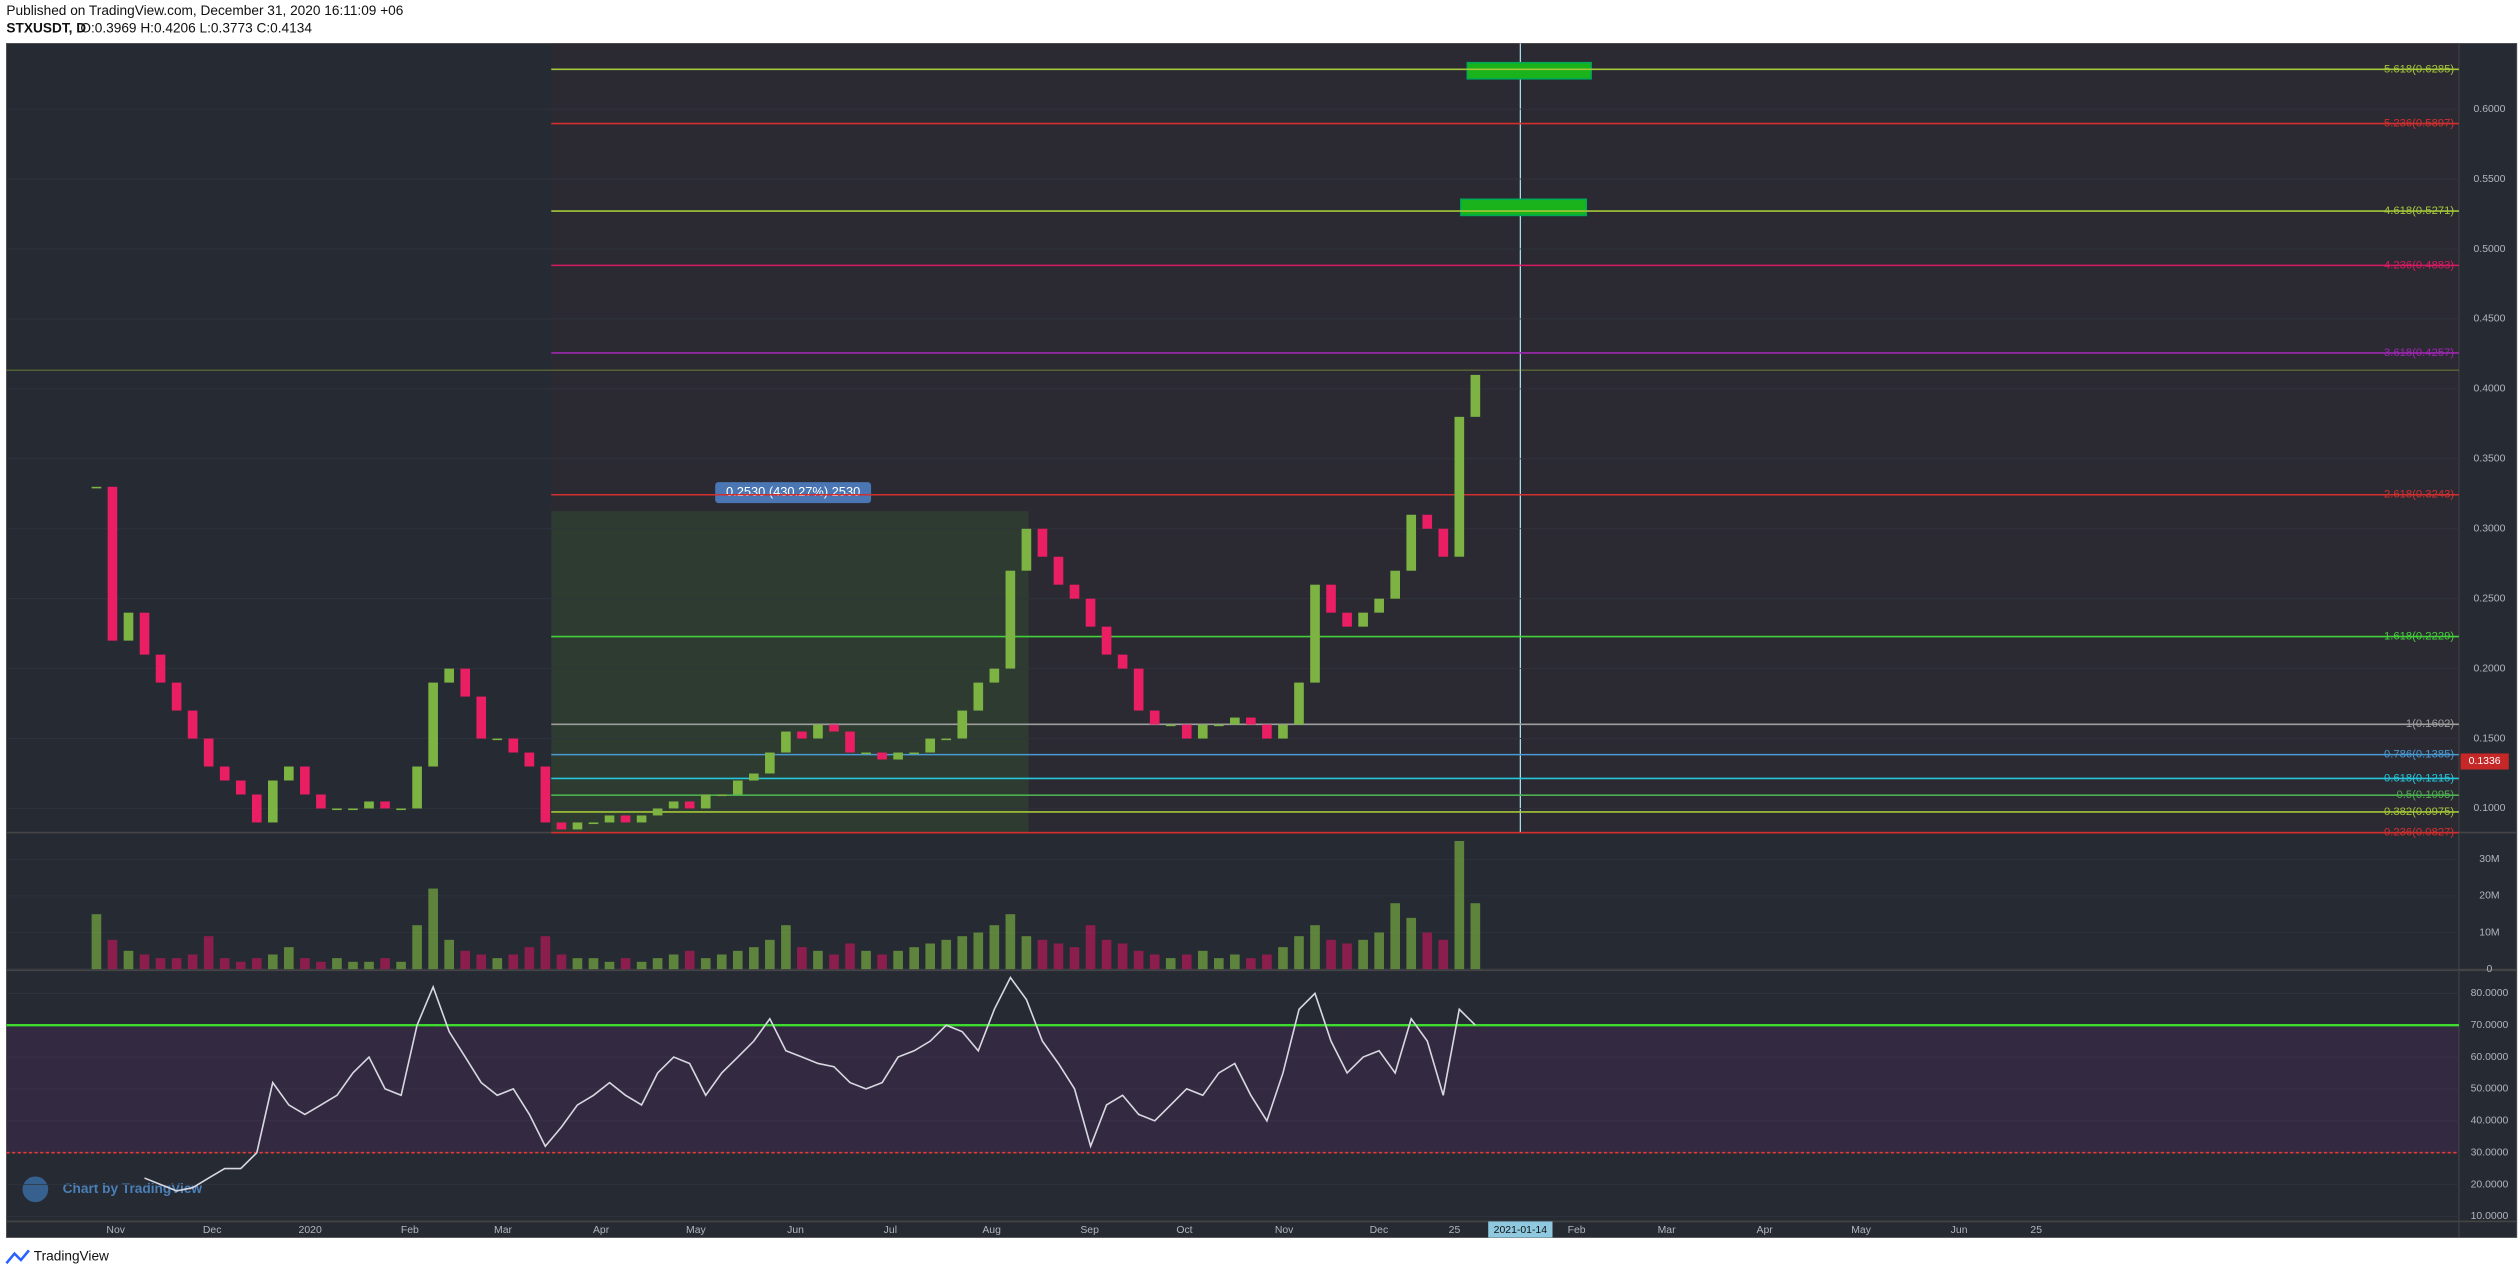 This screenshot has width=2520, height=1275. What do you see at coordinates (2490, 1184) in the screenshot?
I see `y-tick-label: 20.0000` at bounding box center [2490, 1184].